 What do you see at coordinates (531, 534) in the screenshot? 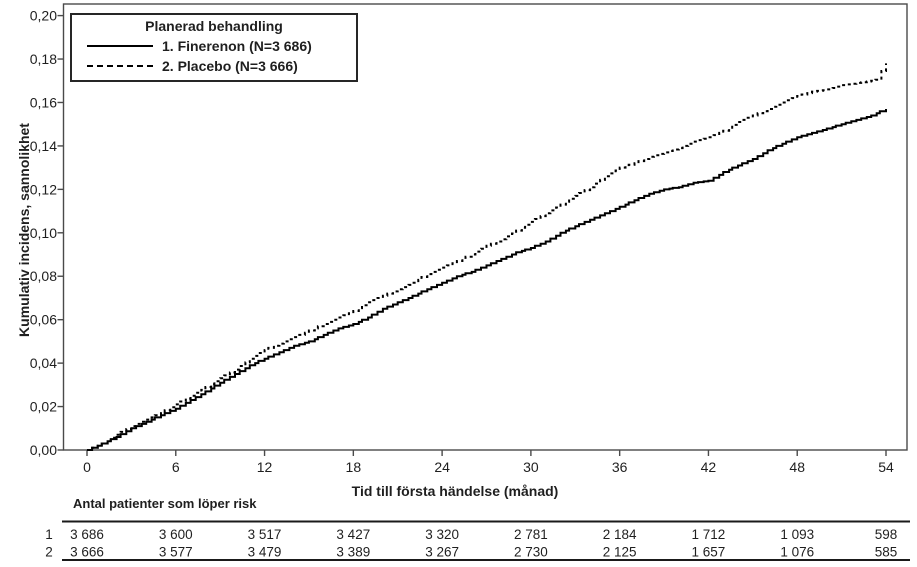
I see `risk-value: 2 781` at bounding box center [531, 534].